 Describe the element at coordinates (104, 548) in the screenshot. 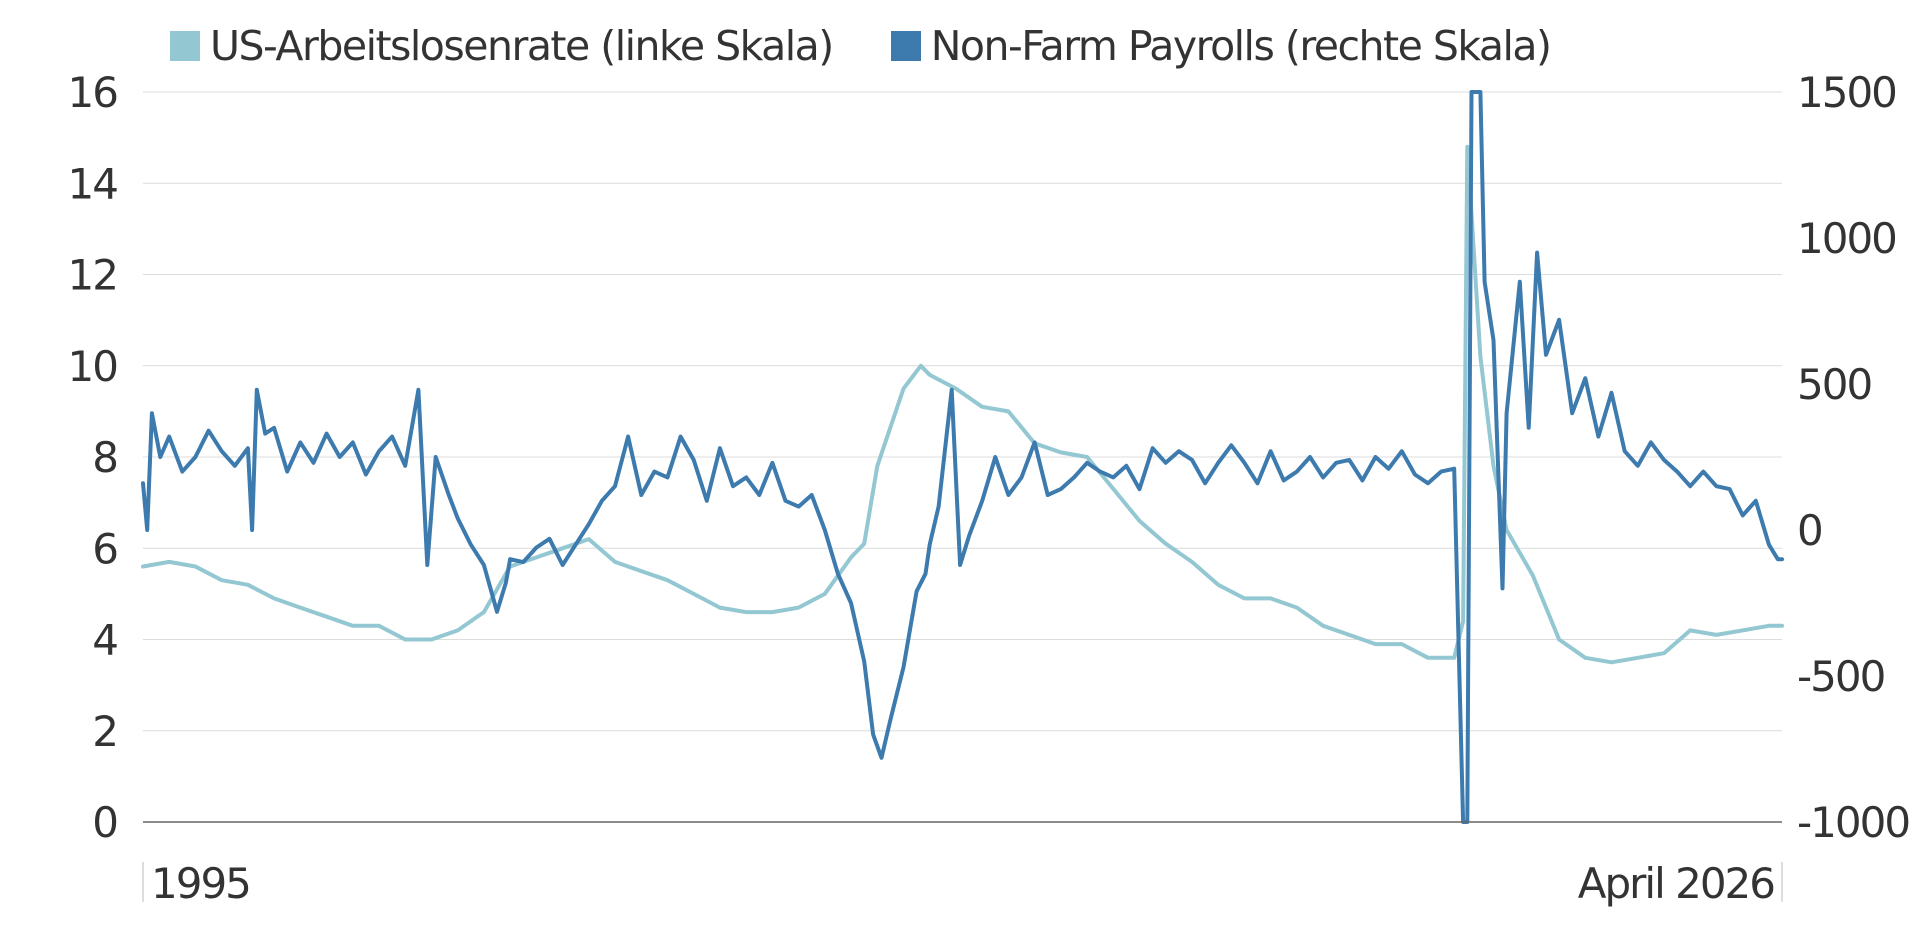

I see `left-tick-label: 6` at that location.